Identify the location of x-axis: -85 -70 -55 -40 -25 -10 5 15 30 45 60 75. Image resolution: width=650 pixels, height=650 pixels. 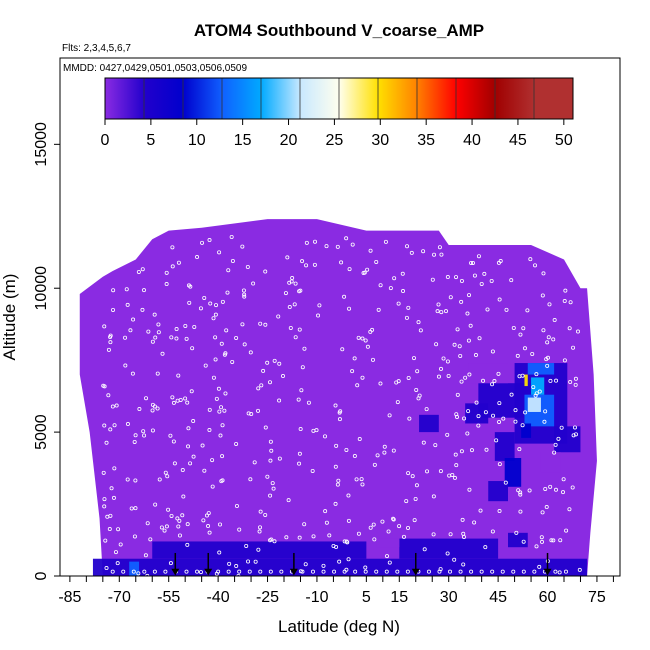
(336, 591).